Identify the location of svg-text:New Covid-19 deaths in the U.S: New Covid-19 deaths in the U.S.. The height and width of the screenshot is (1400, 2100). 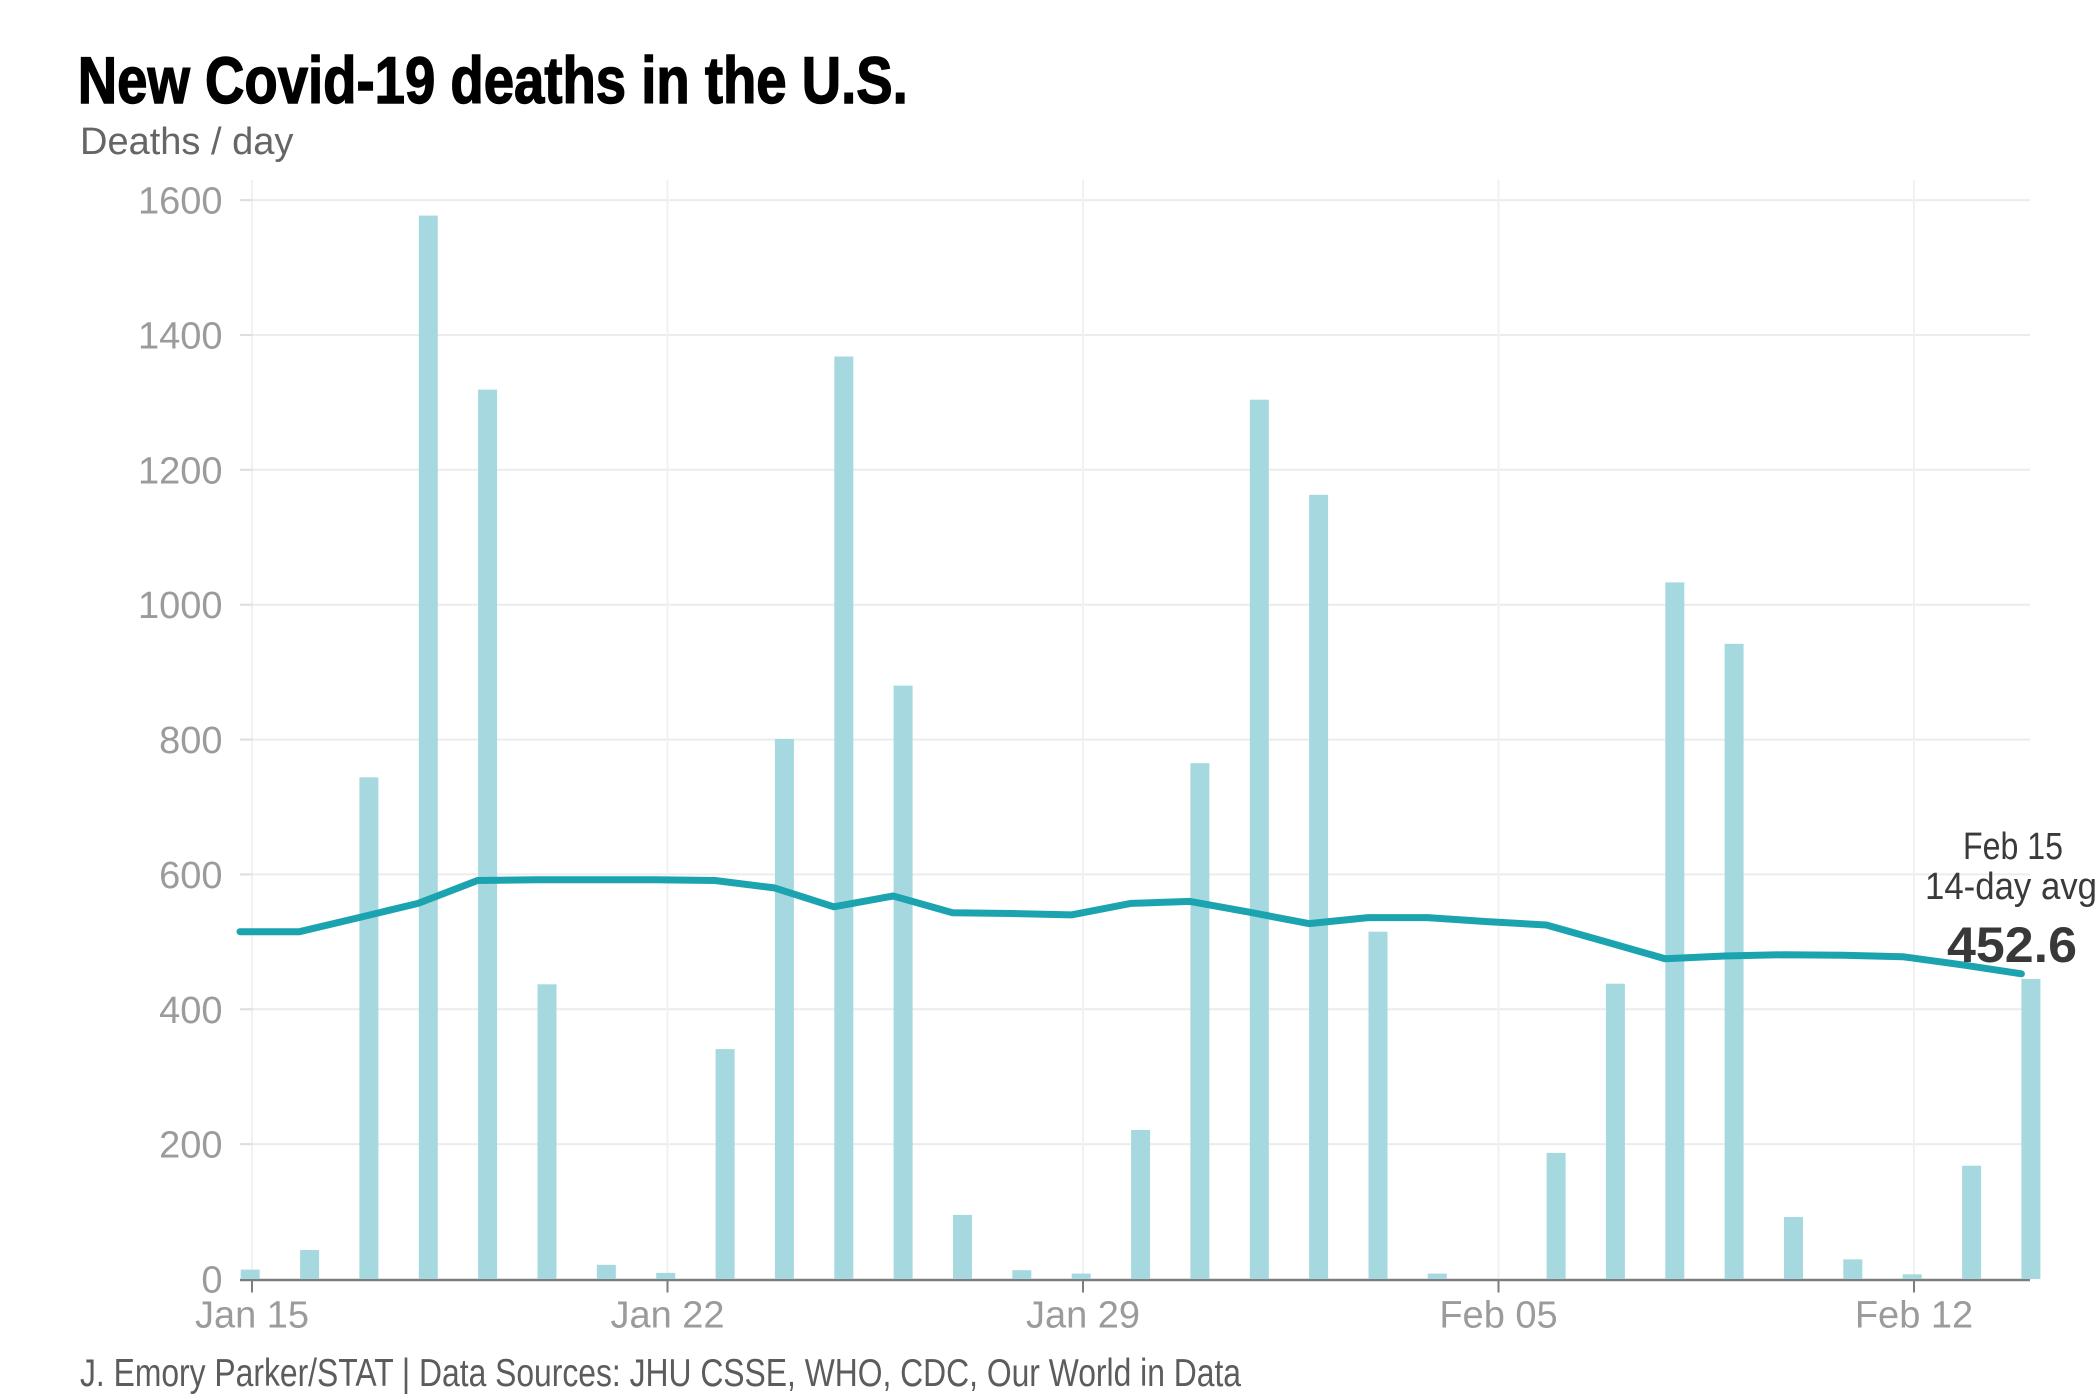
(493, 80).